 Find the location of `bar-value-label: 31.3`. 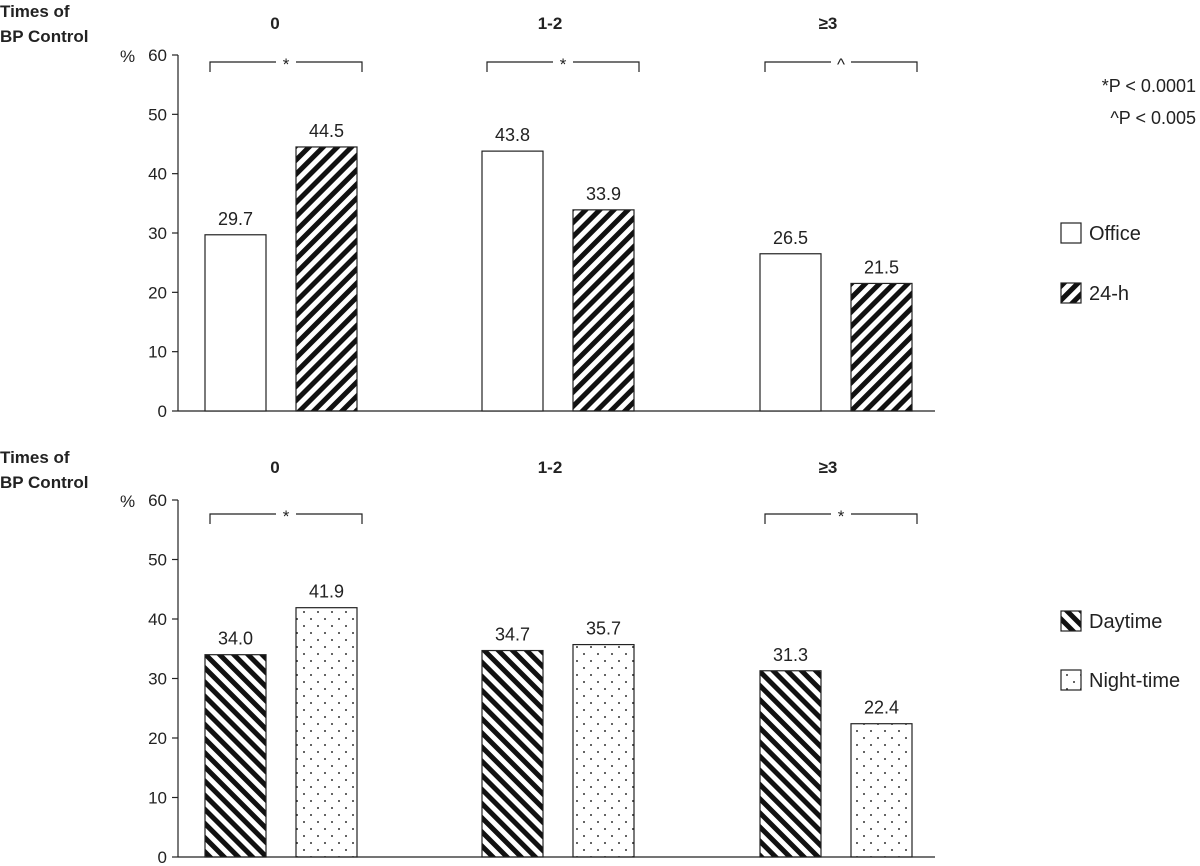

bar-value-label: 31.3 is located at coordinates (790, 655).